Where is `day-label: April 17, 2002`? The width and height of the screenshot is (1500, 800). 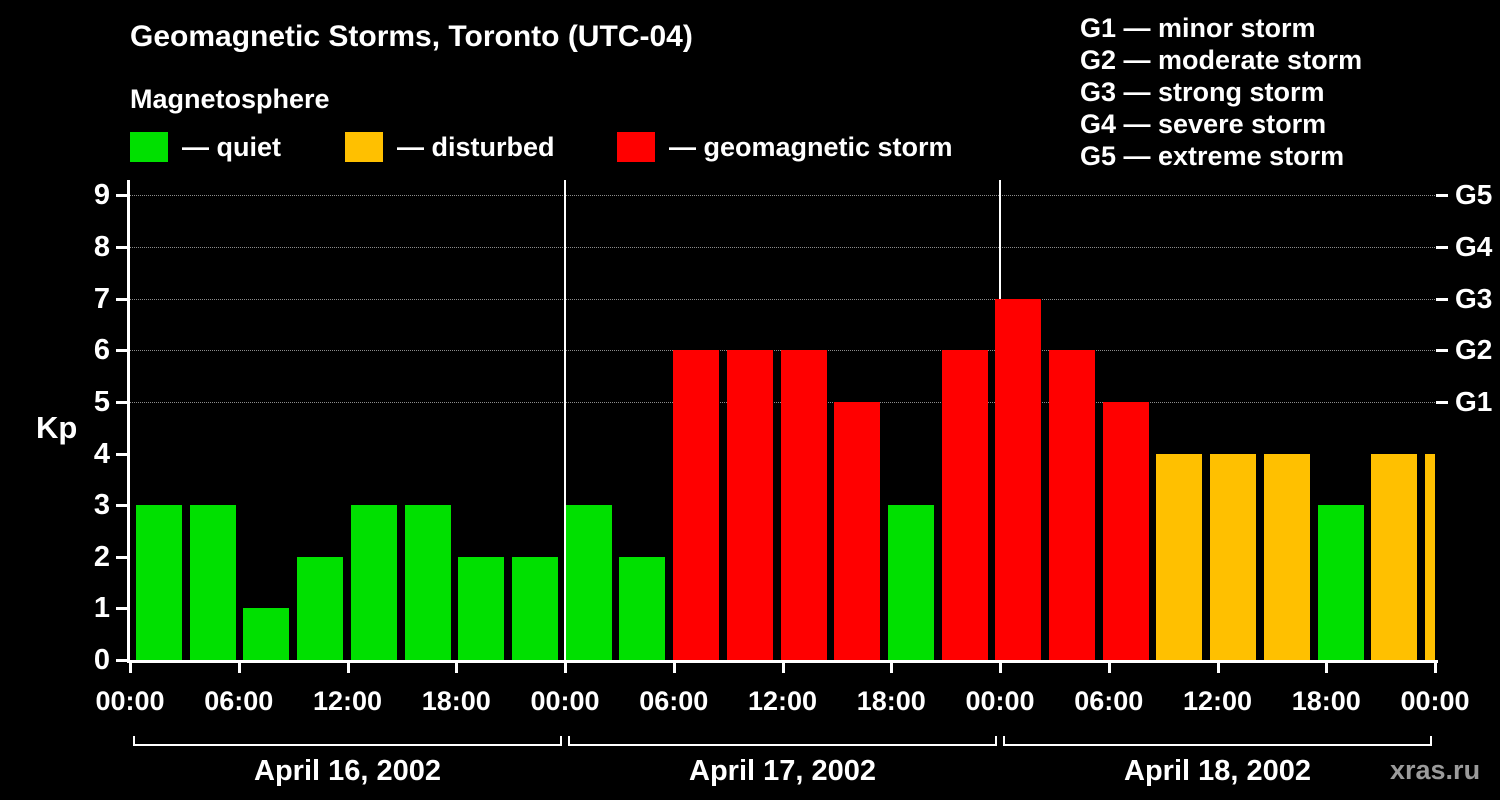 day-label: April 17, 2002 is located at coordinates (782, 771).